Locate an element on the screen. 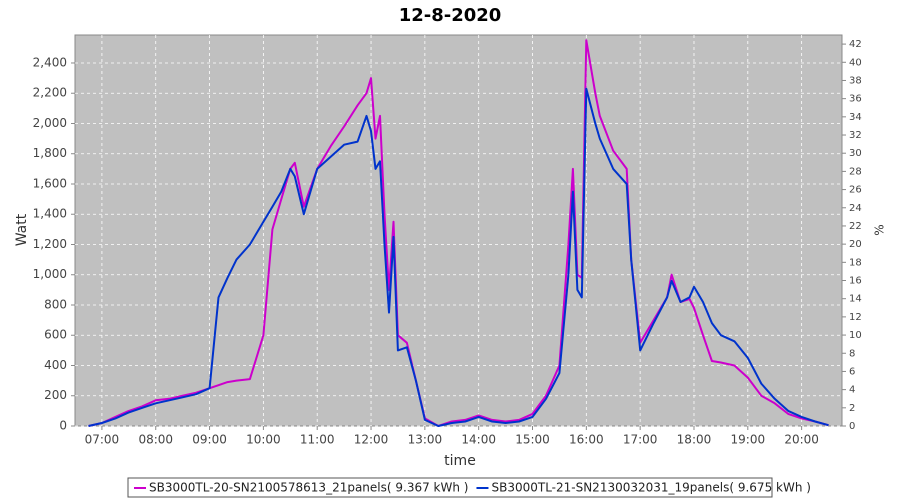 This screenshot has width=900, height=504. x-tick-label: 18:00 is located at coordinates (694, 440).